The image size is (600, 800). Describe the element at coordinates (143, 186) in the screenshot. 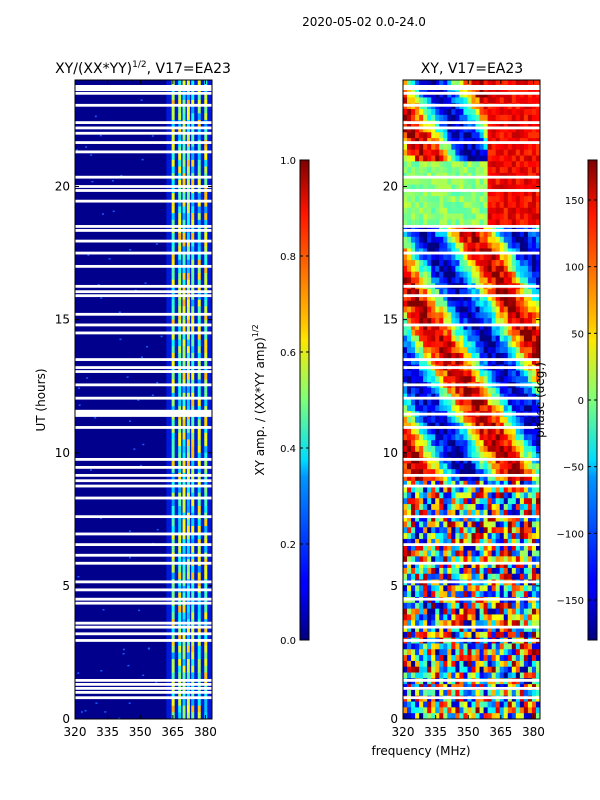

I see `flagged-row` at that location.